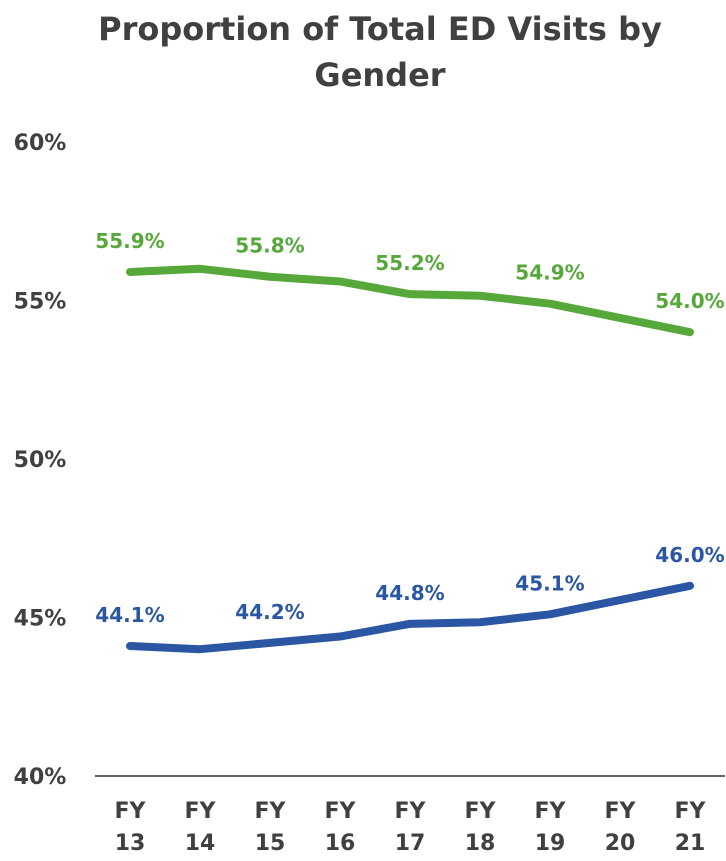 The image size is (726, 861). I want to click on data-label: 44.1%, so click(129, 615).